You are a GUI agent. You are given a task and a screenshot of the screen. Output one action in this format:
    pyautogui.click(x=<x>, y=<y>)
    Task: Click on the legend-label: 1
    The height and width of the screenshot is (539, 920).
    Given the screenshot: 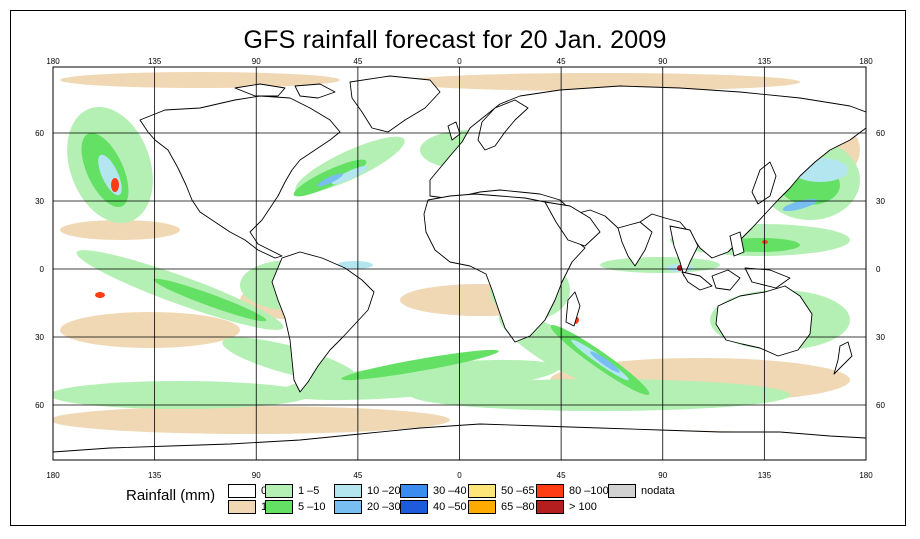 What is the action you would take?
    pyautogui.click(x=264, y=507)
    